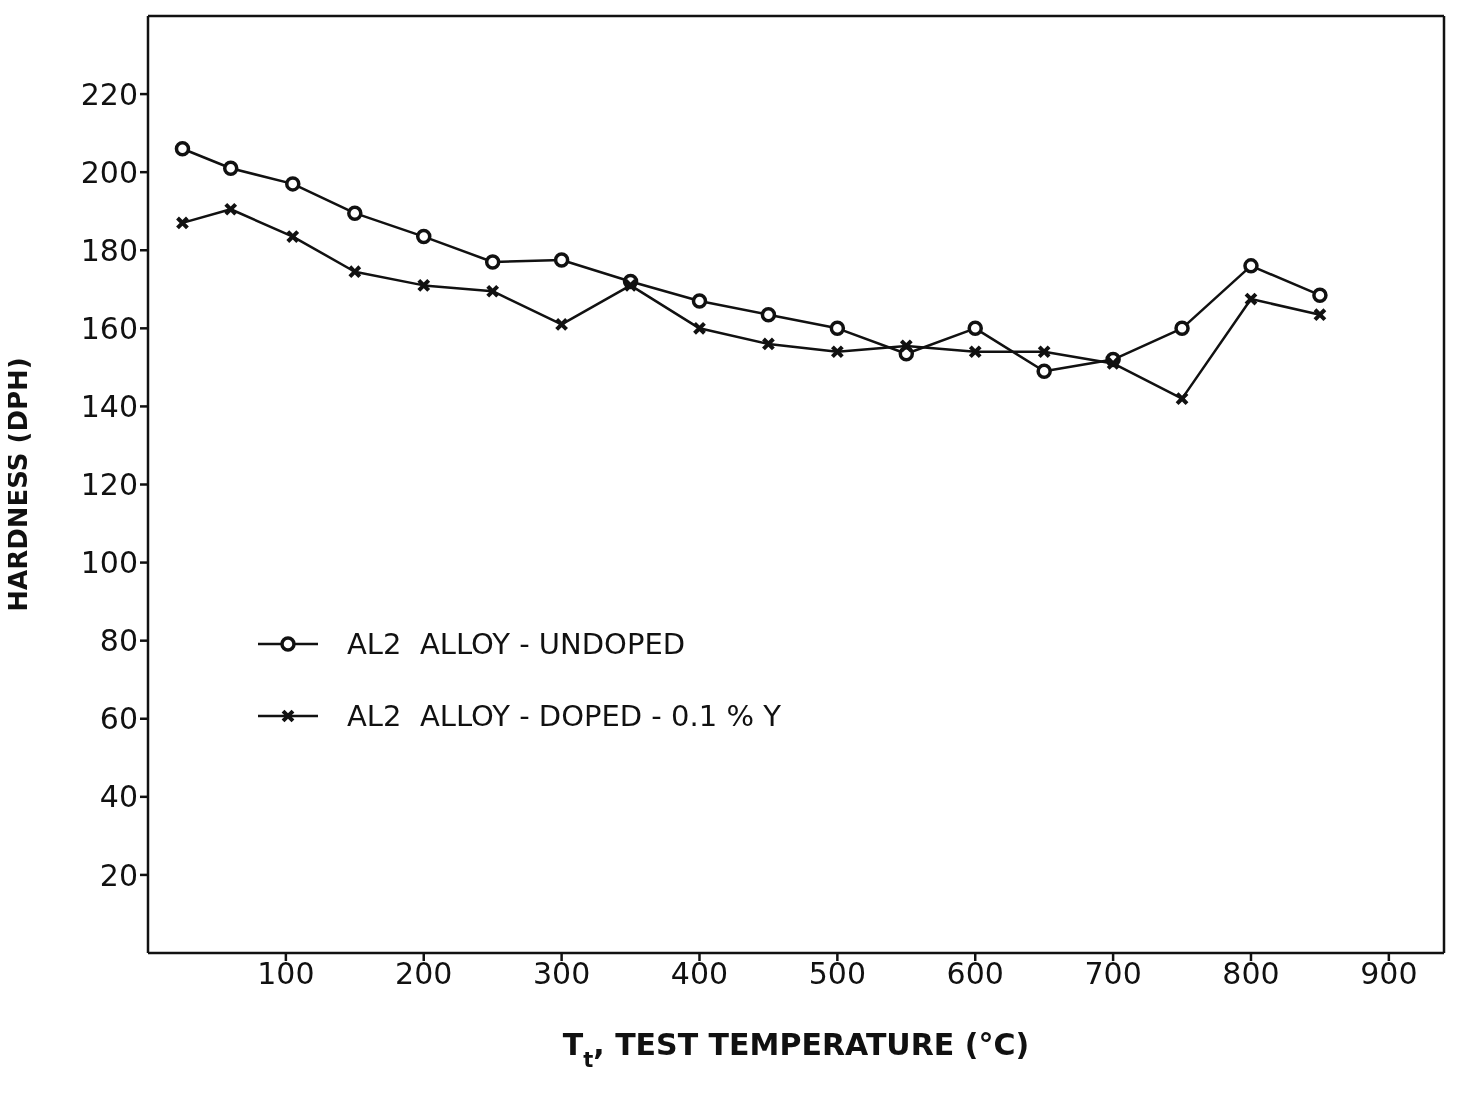 This screenshot has width=1468, height=1095. What do you see at coordinates (837, 974) in the screenshot?
I see `x-tick-label: 500` at bounding box center [837, 974].